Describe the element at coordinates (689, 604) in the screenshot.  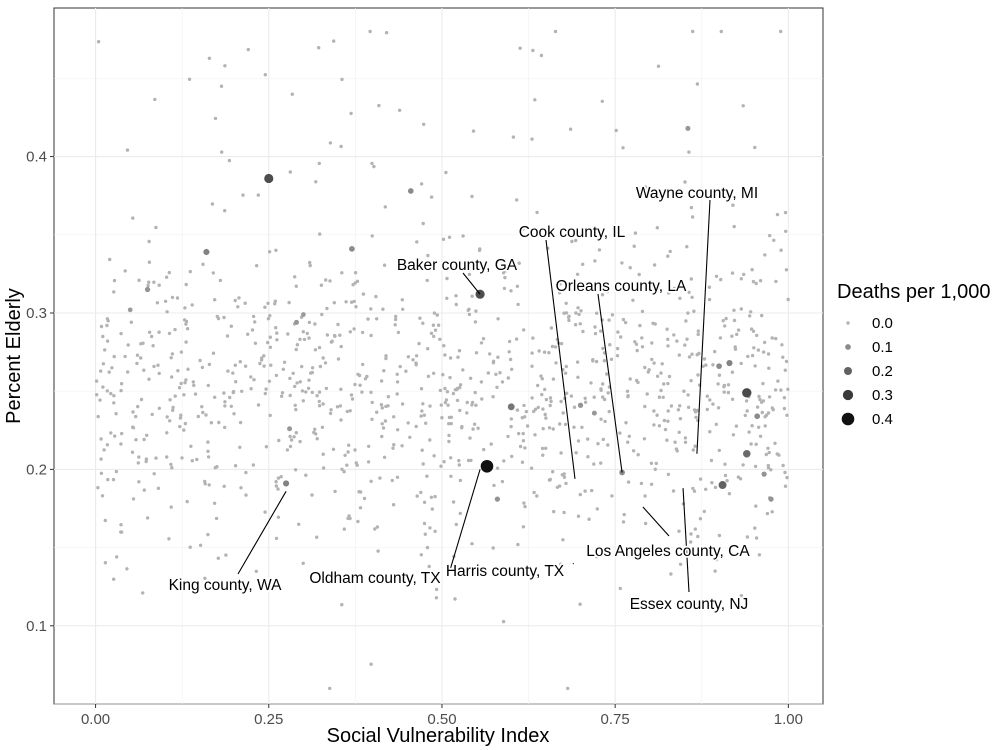
I see `annotation-label-halo: Essex county, NJ` at that location.